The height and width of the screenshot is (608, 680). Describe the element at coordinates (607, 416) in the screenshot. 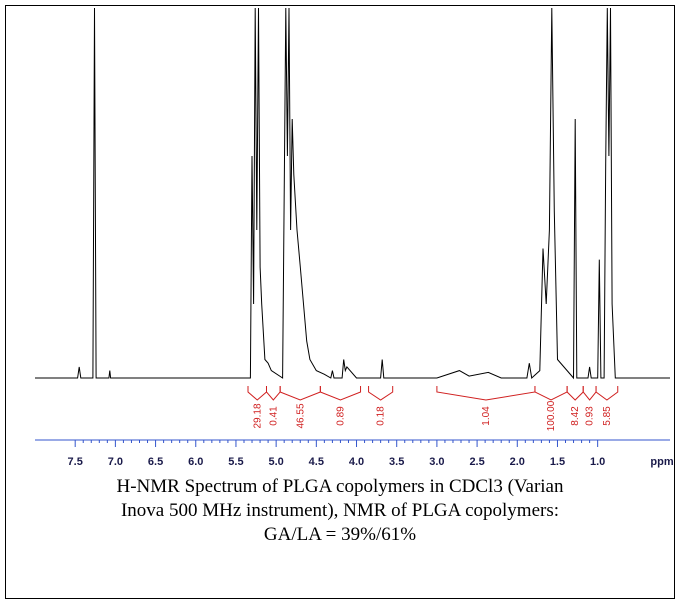

I see `integral-label: 5.85` at that location.